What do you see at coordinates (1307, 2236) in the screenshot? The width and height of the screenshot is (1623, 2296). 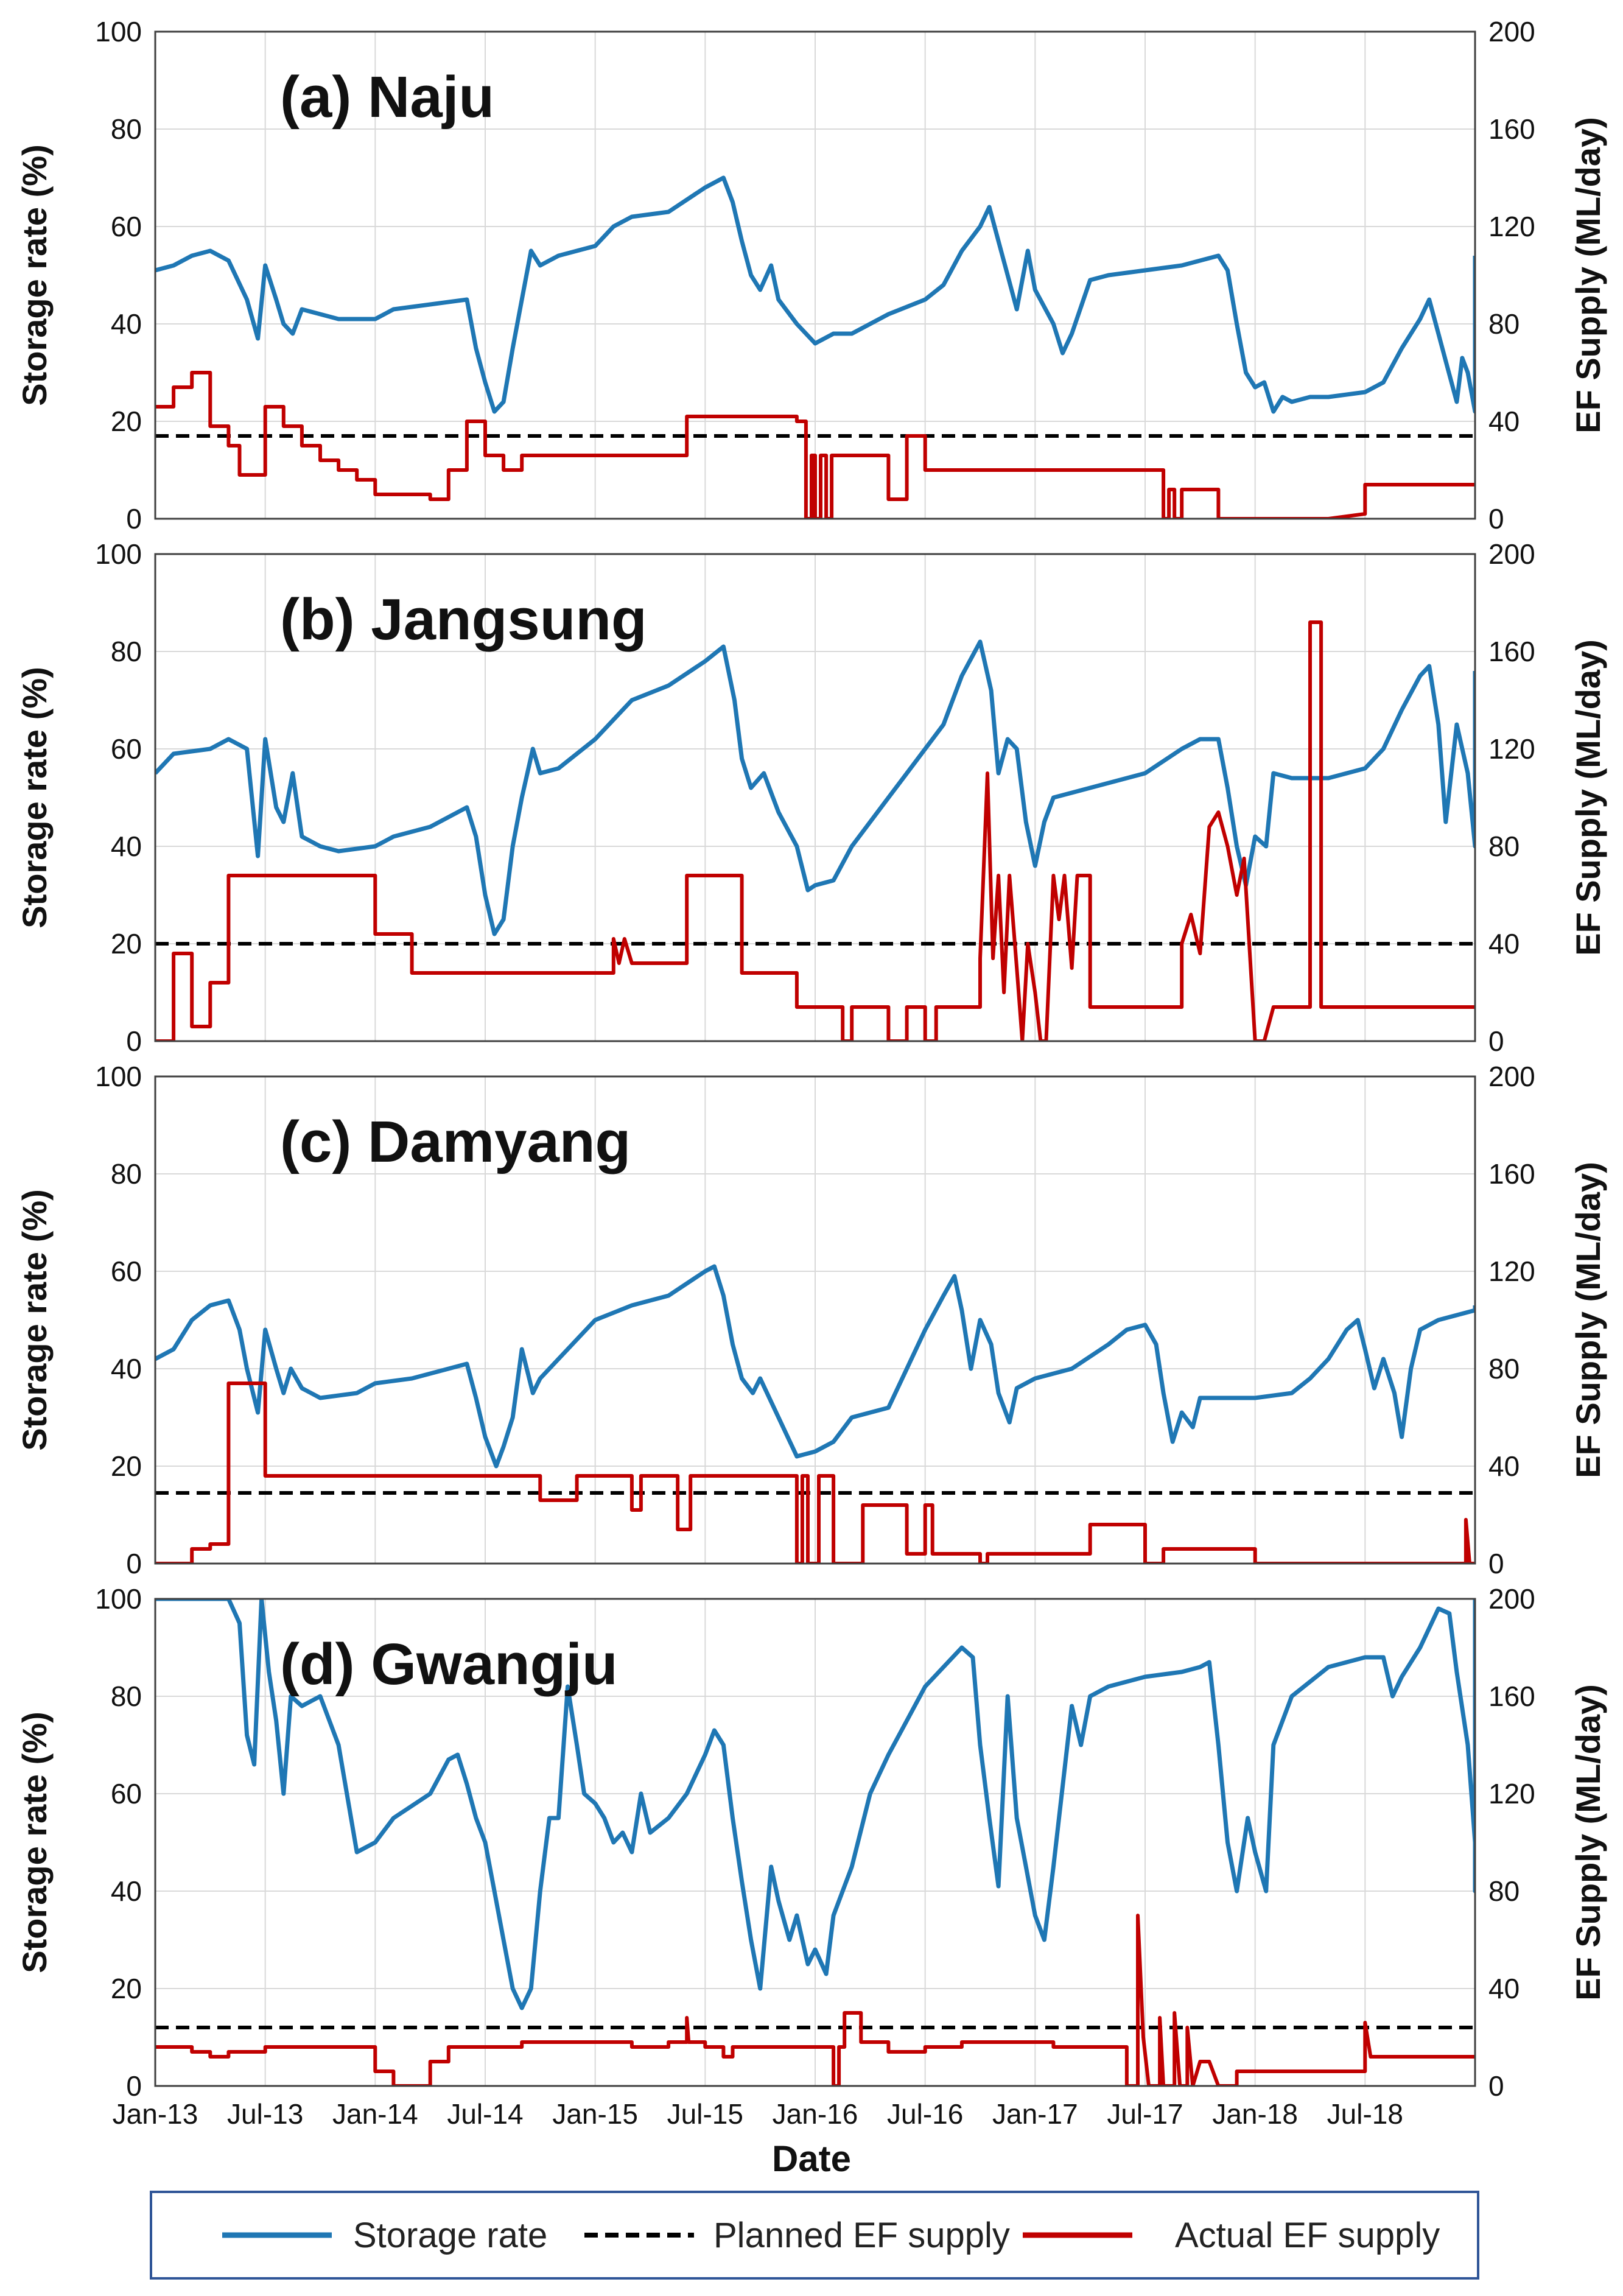 I see `legend-label-actual: Actual EF supply` at bounding box center [1307, 2236].